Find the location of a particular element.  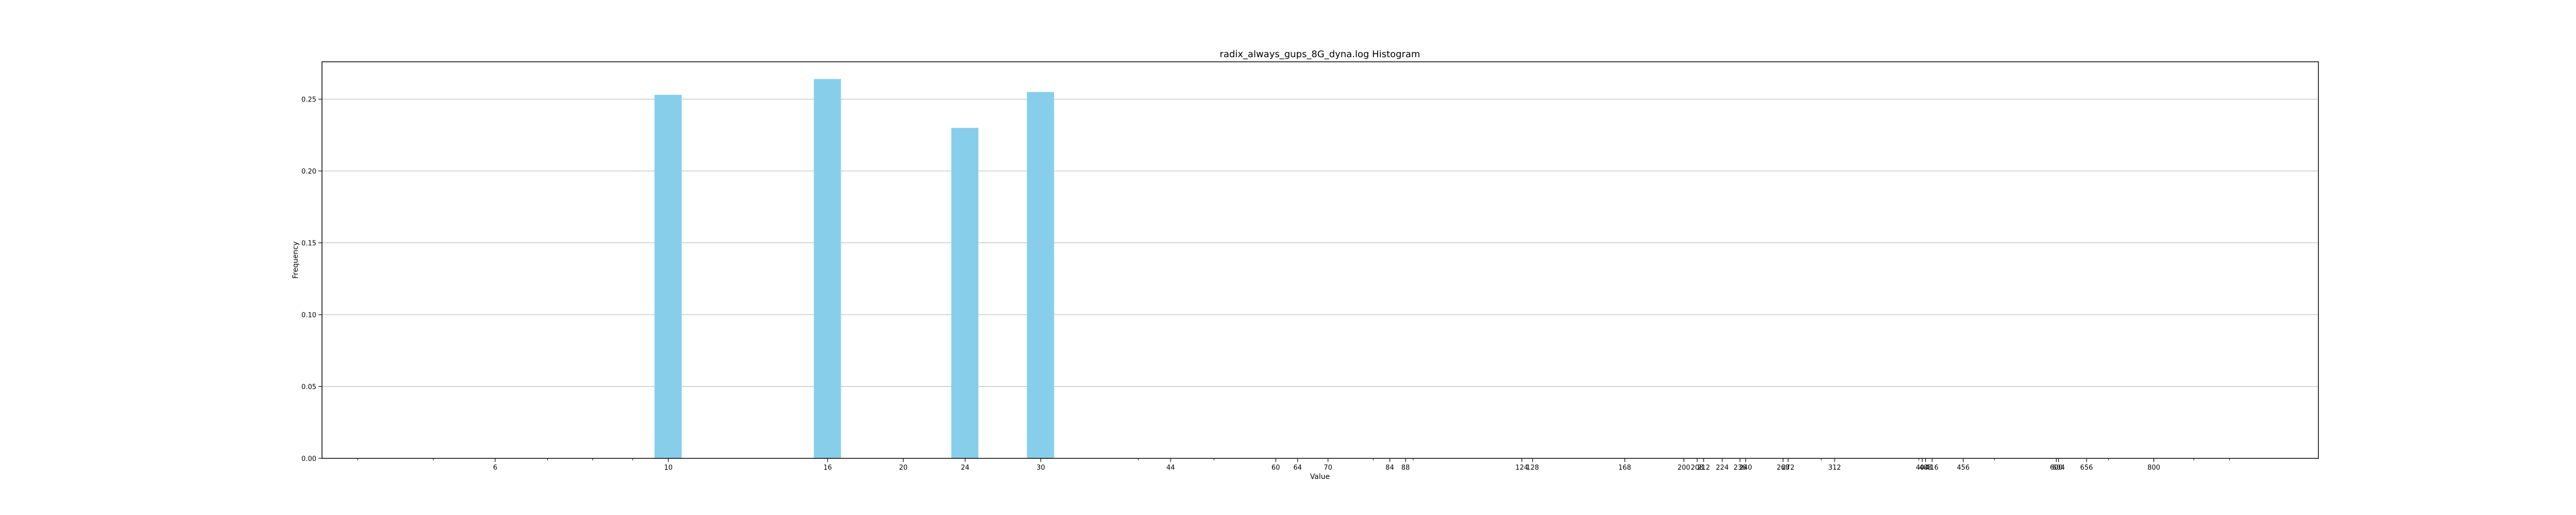

x-tick-label: 312 is located at coordinates (1834, 468).